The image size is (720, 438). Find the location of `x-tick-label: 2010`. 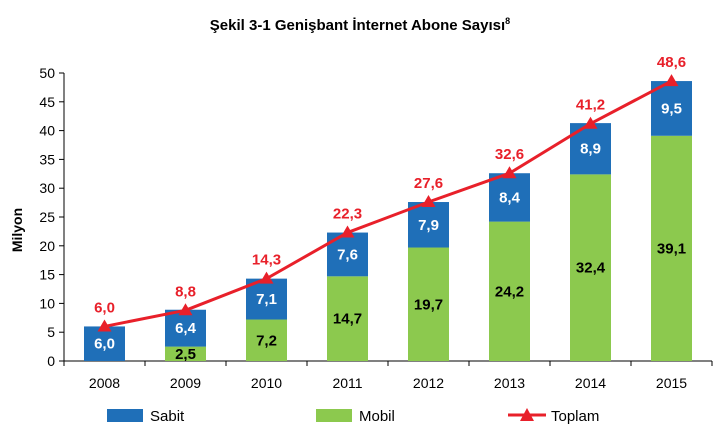

x-tick-label: 2010 is located at coordinates (266, 383).